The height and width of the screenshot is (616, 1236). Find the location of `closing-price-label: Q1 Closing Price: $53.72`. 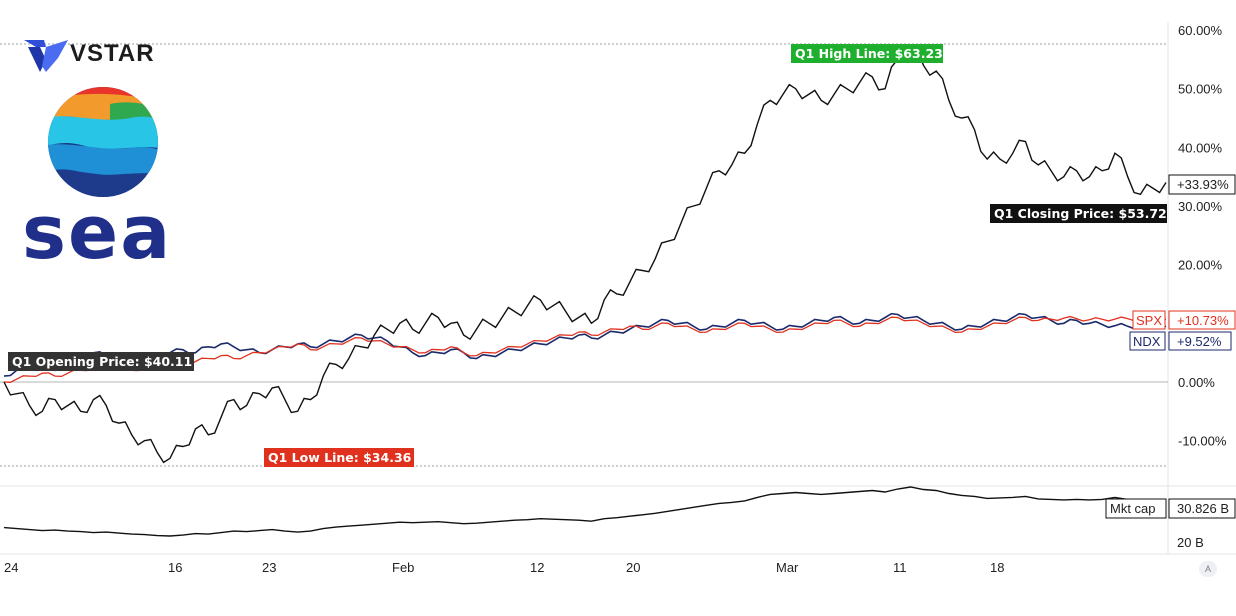

closing-price-label: Q1 Closing Price: $53.72 is located at coordinates (1080, 213).